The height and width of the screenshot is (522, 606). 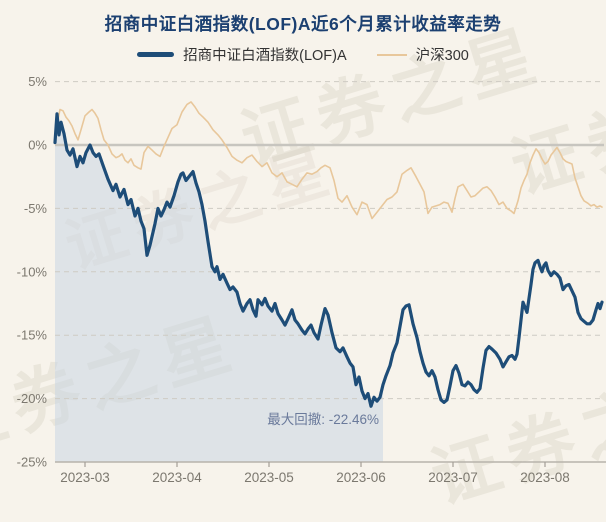 I want to click on x-tick-label: 2023-06, so click(x=361, y=477).